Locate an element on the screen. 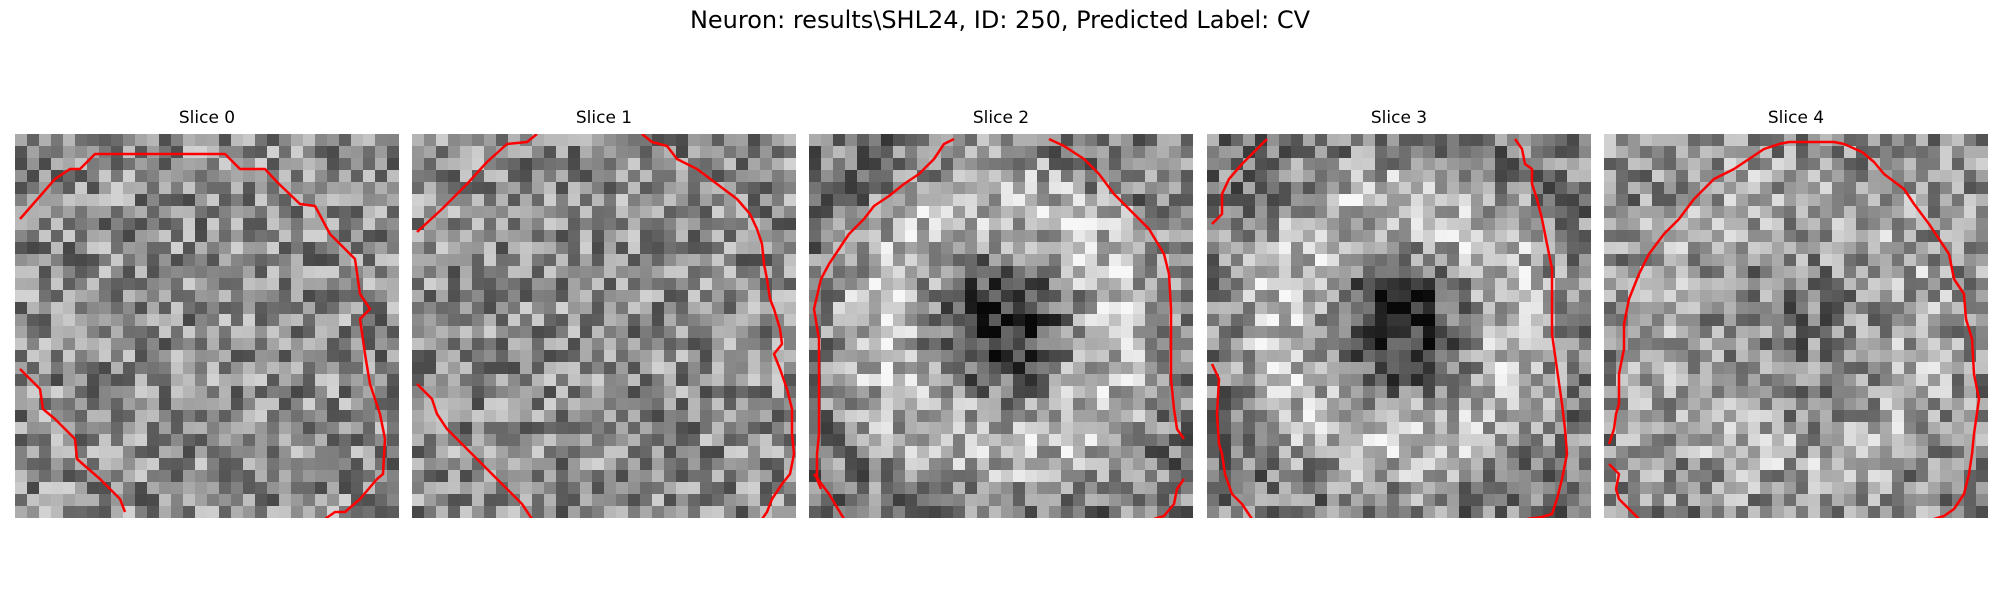  slice-title: Slice 2 is located at coordinates (1001, 118).